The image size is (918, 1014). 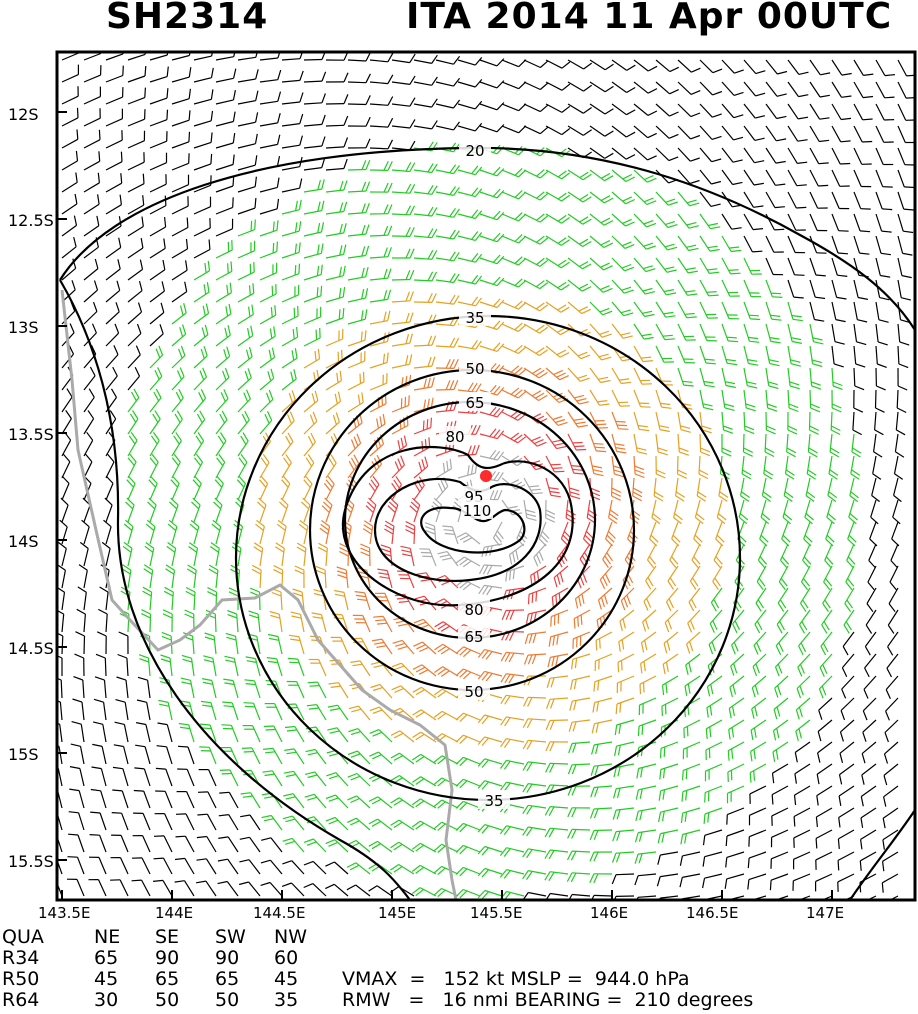 I want to click on table-cell: 45, so click(x=286, y=979).